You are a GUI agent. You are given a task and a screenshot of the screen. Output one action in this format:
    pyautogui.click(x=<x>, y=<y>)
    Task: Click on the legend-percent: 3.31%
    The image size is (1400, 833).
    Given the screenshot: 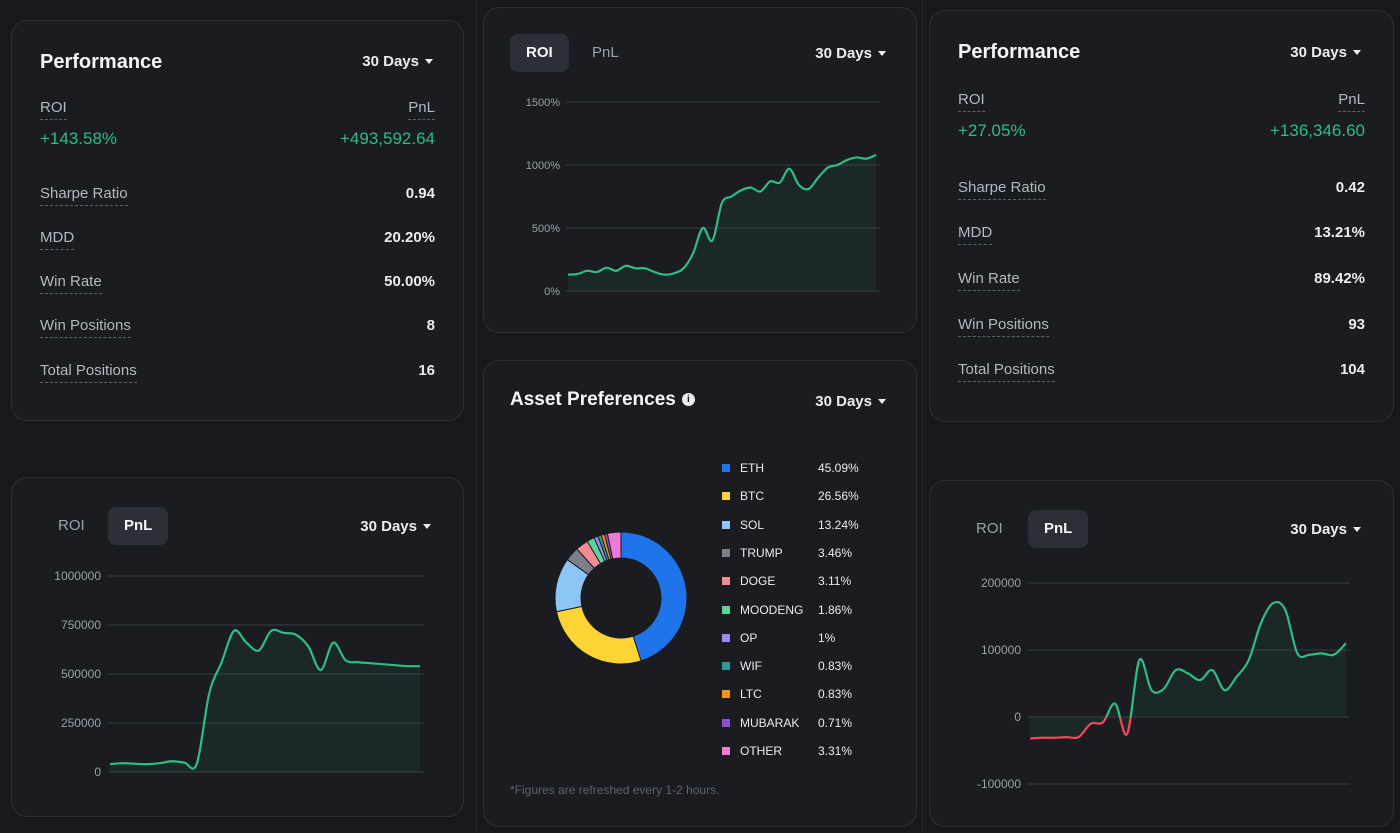 What is the action you would take?
    pyautogui.click(x=835, y=751)
    